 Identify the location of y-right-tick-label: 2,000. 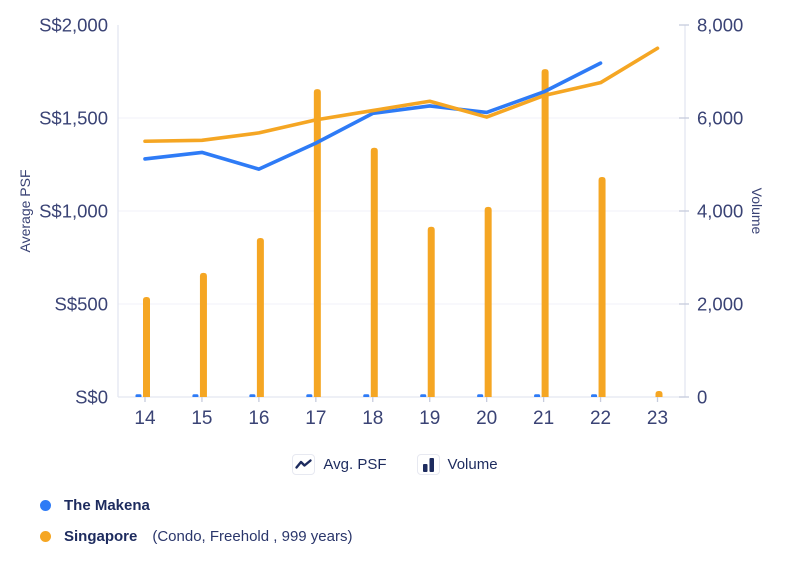
(720, 303).